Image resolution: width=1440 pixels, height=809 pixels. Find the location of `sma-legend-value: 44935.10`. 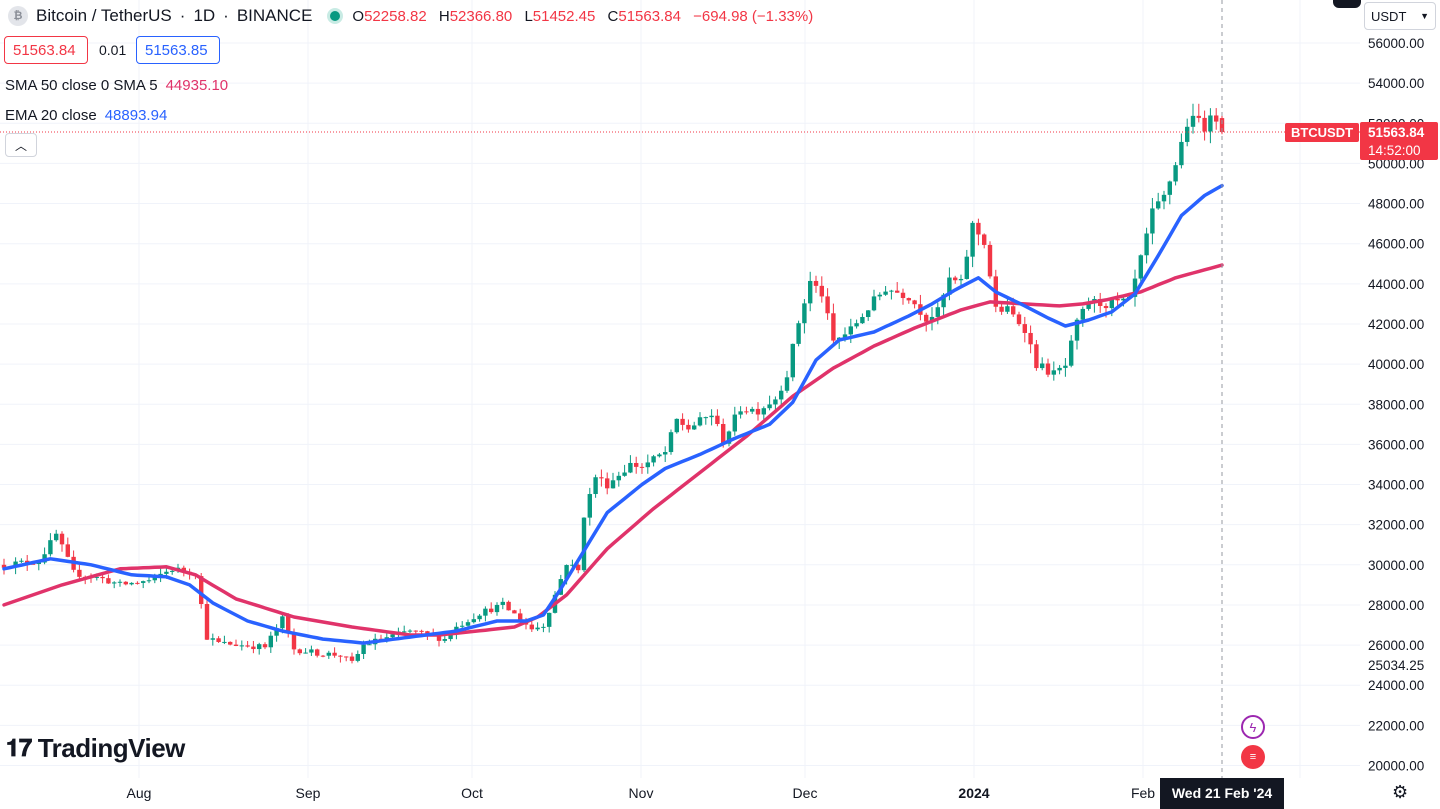

sma-legend-value: 44935.10 is located at coordinates (197, 85).